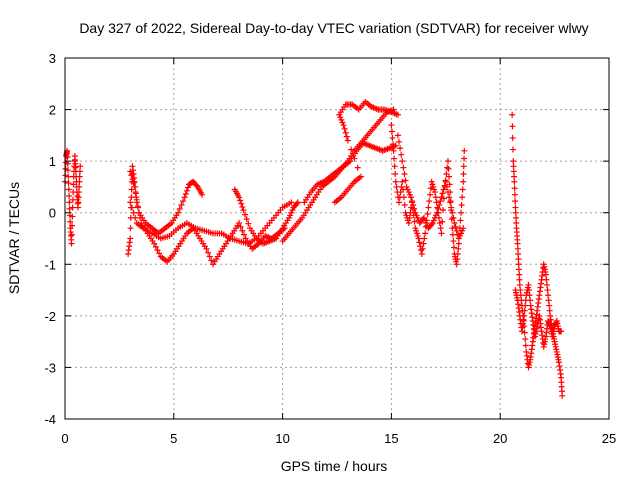 The image size is (640, 480). I want to click on y-tick-label: 2, so click(52, 110).